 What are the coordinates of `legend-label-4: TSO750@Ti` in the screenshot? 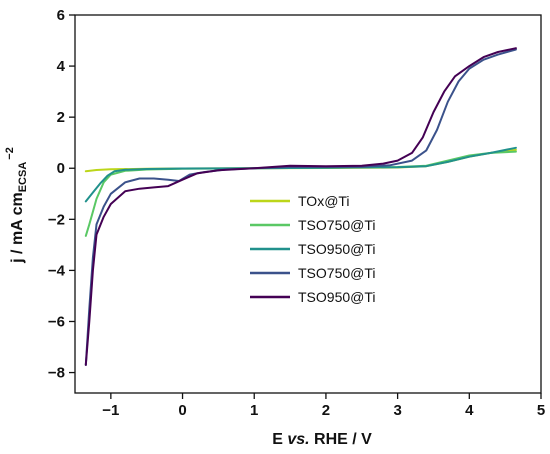 It's located at (337, 273).